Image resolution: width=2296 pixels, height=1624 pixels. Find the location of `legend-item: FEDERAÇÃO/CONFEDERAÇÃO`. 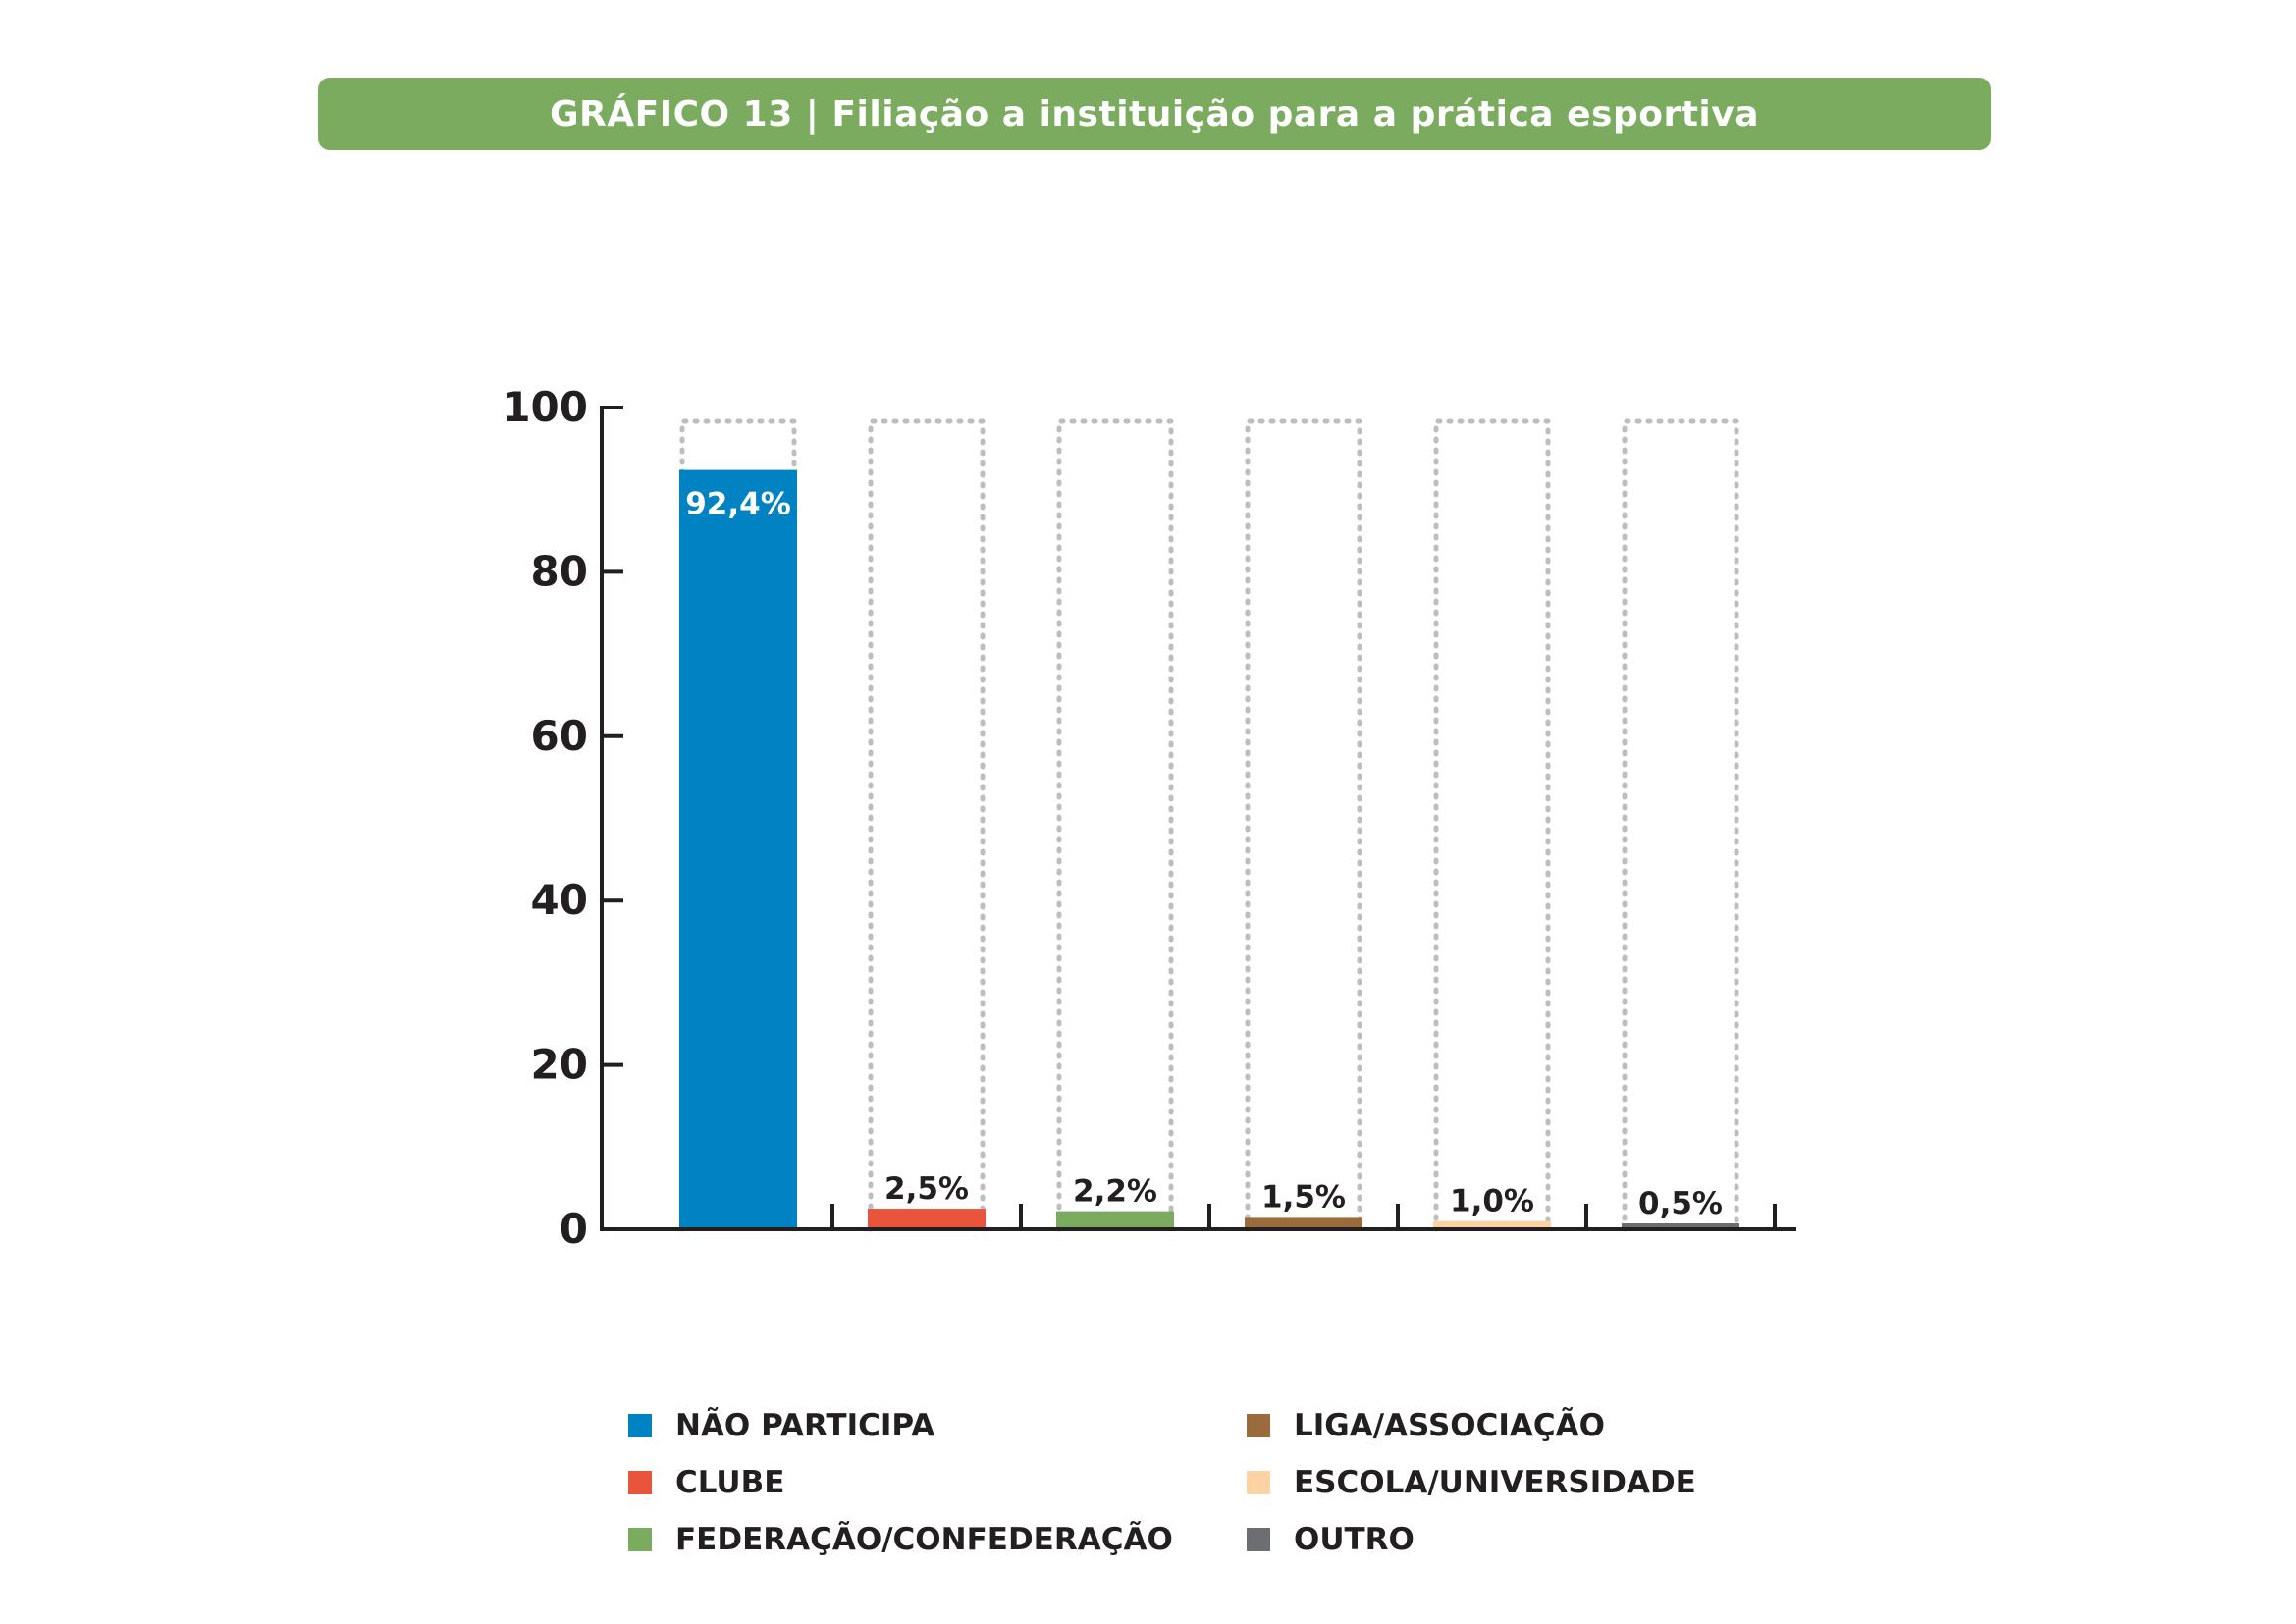

legend-item: FEDERAÇÃO/CONFEDERAÇÃO is located at coordinates (900, 1539).